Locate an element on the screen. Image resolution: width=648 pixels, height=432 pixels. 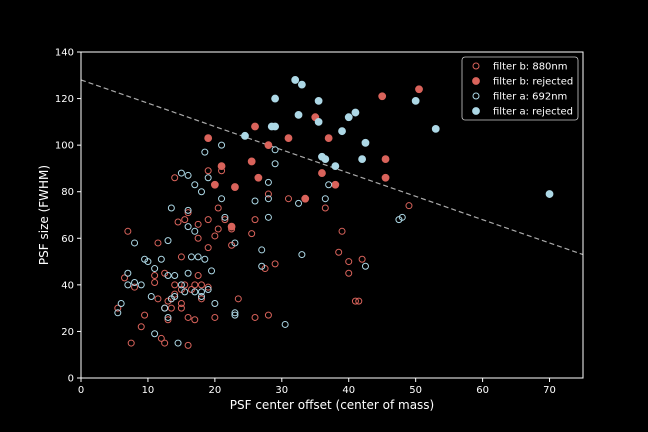
x-tick-label: 50 is located at coordinates (415, 390).